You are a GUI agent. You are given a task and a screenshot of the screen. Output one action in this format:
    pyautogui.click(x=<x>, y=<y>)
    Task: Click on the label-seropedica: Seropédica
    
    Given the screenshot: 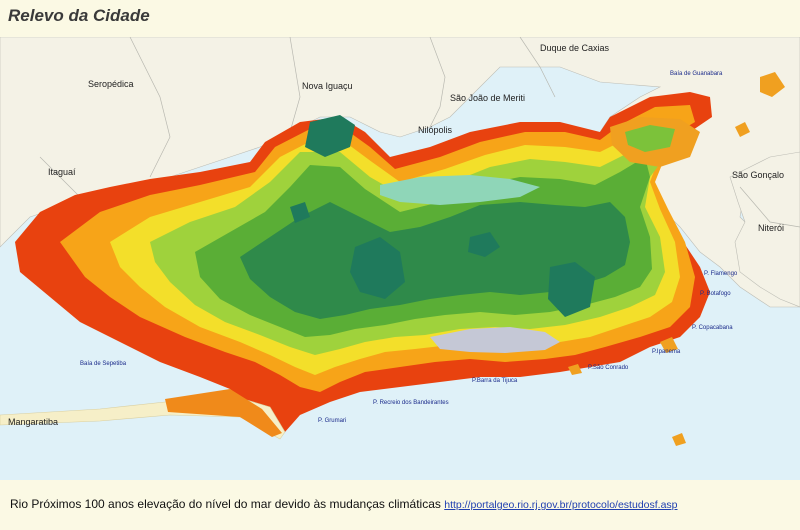 What is the action you would take?
    pyautogui.click(x=111, y=84)
    